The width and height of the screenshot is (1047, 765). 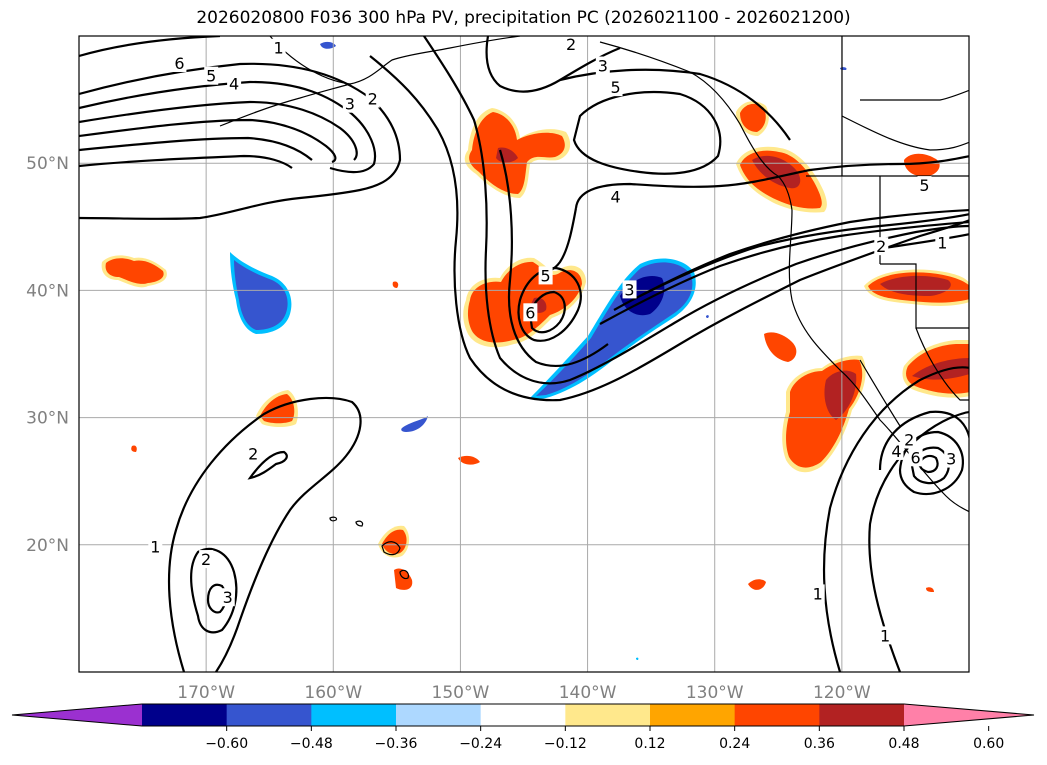 What do you see at coordinates (480, 744) in the screenshot?
I see `colorbar-tick-label: −0.24` at bounding box center [480, 744].